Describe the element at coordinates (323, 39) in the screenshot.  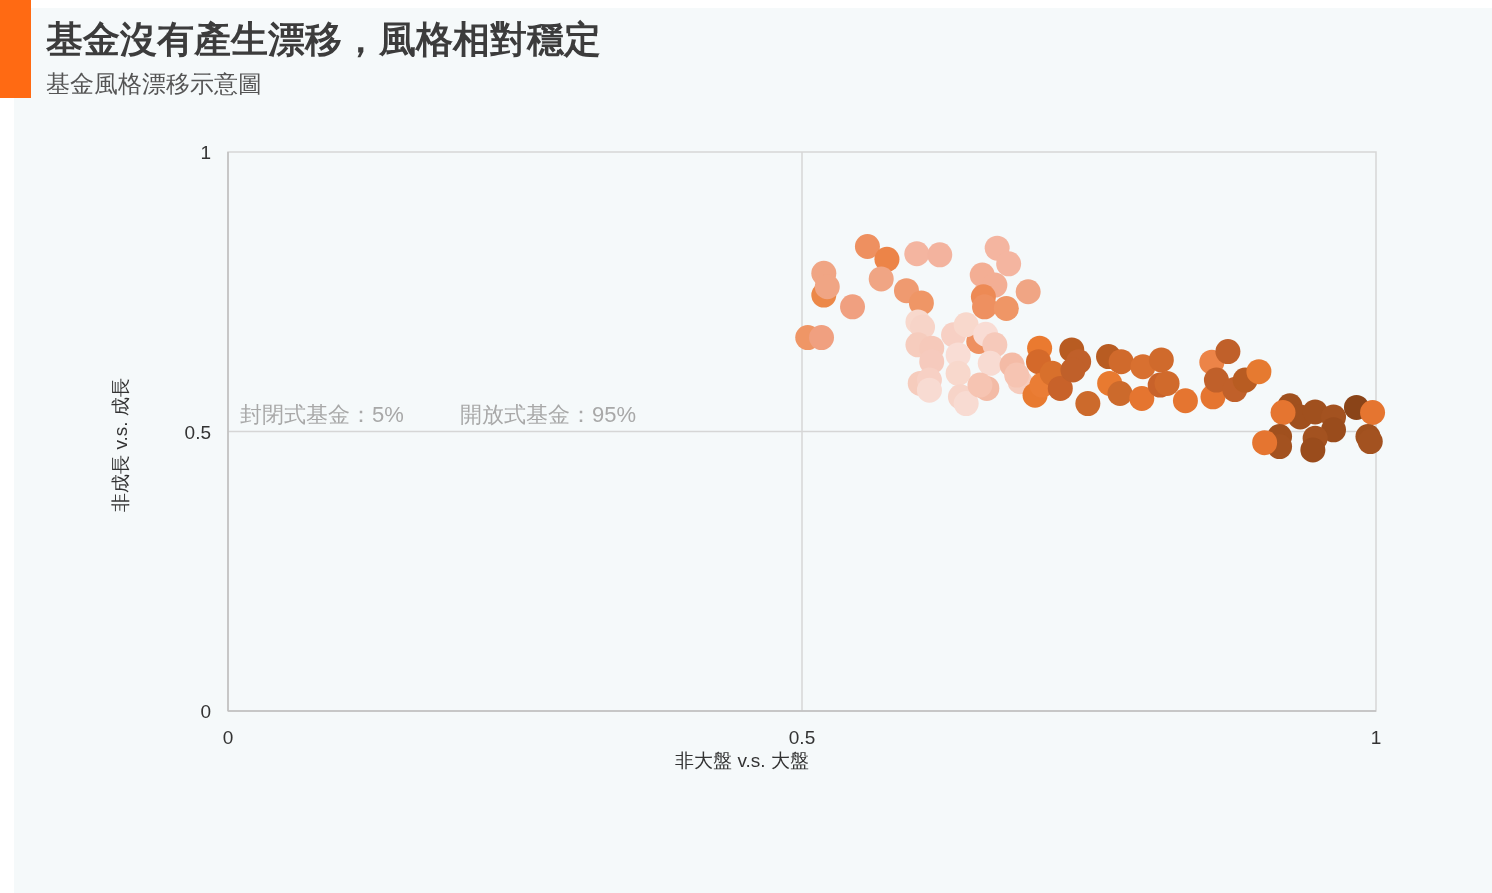
I see `title: 基金沒有產生漂移，風格相對穩定` at that location.